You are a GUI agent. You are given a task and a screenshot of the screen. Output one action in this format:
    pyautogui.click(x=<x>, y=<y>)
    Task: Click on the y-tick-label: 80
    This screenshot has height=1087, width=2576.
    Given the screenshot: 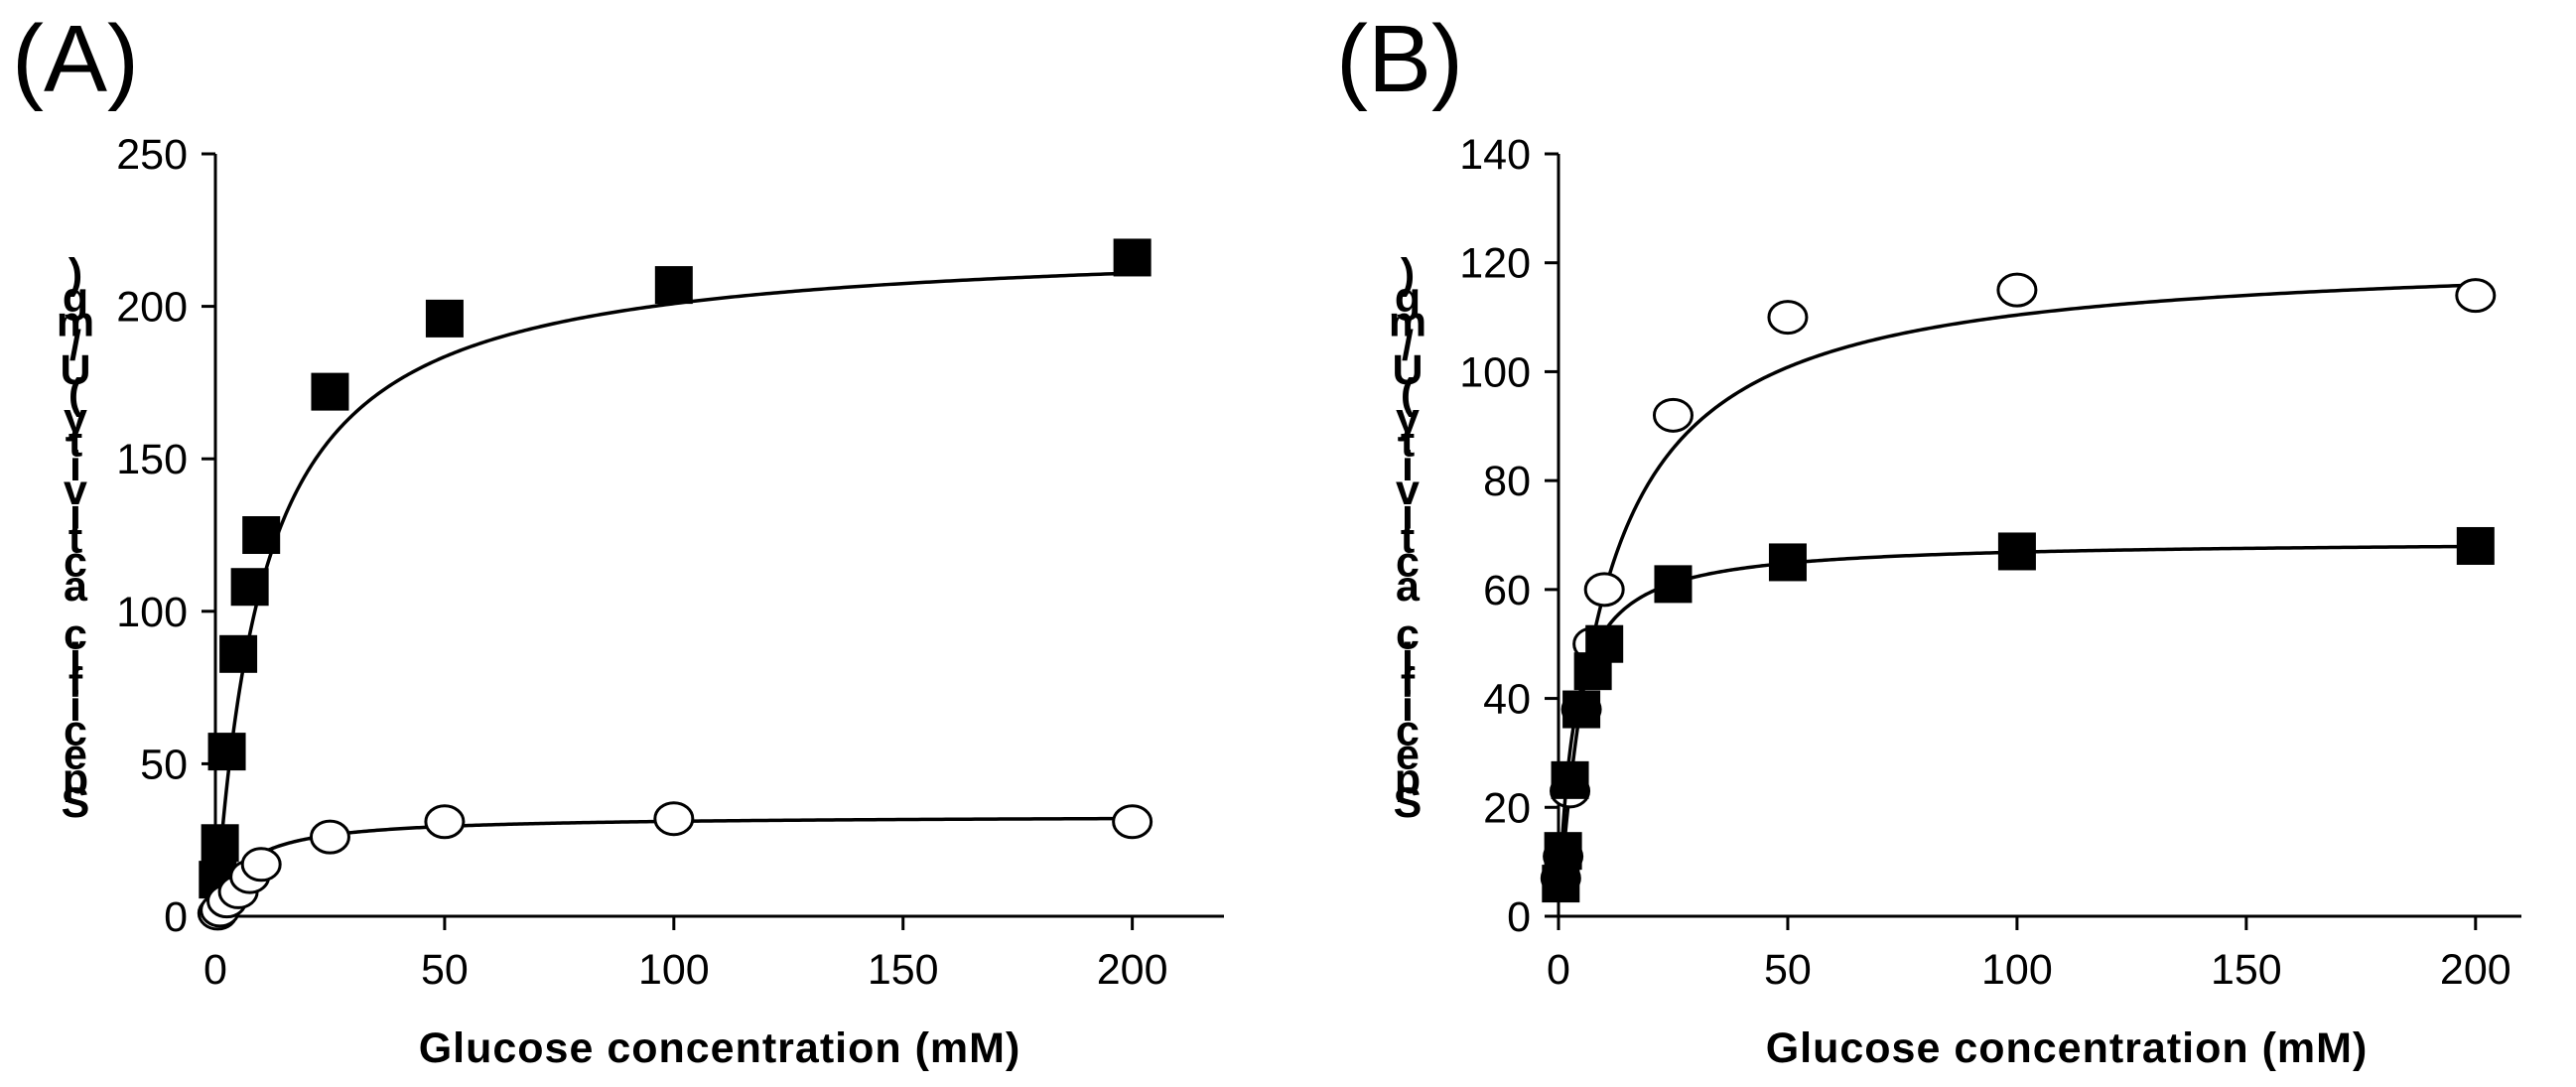 What is the action you would take?
    pyautogui.click(x=1507, y=481)
    